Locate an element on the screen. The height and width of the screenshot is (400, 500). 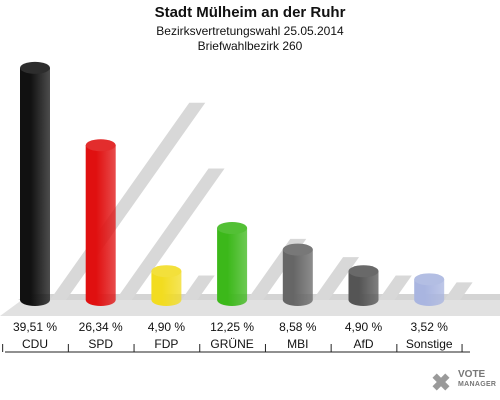
value-label: 8,58 % is located at coordinates (298, 327).